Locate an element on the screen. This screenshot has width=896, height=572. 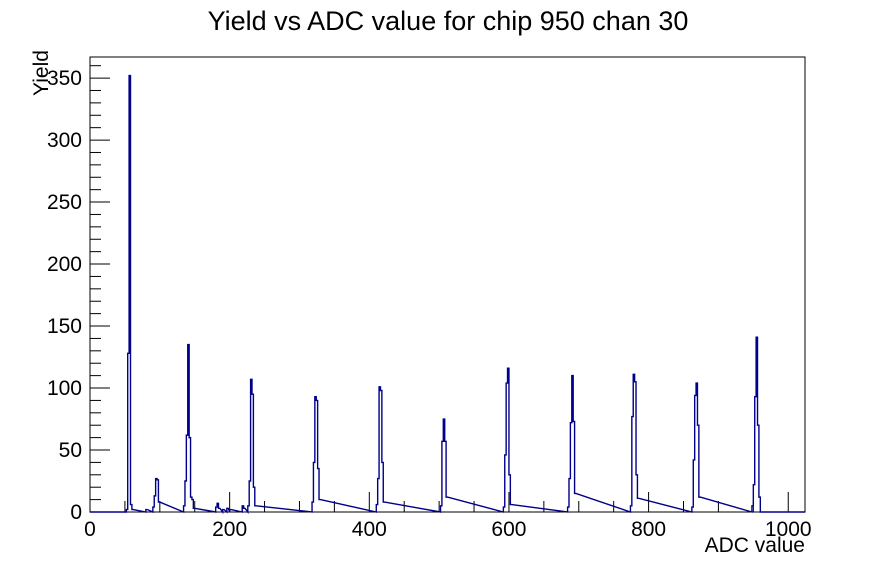
y-tick-label: 150 is located at coordinates (64, 326).